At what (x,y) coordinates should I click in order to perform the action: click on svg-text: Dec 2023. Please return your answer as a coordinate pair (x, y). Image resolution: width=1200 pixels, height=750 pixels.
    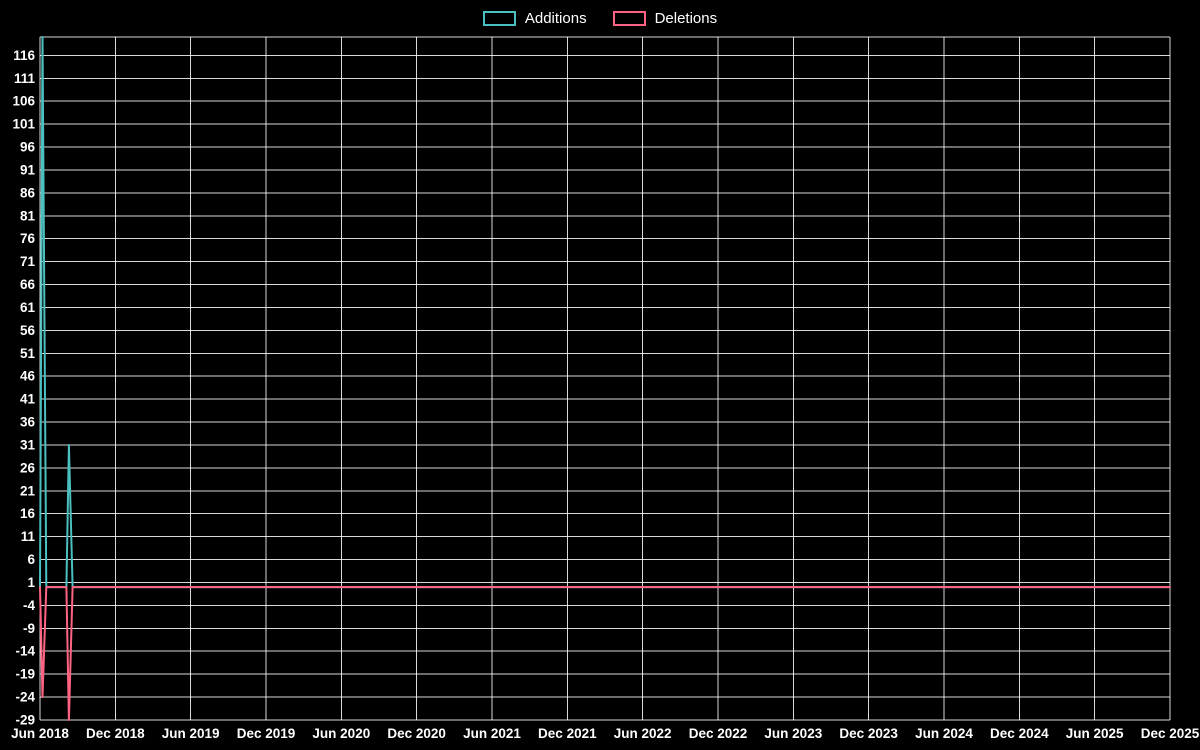
    Looking at the image, I should click on (868, 733).